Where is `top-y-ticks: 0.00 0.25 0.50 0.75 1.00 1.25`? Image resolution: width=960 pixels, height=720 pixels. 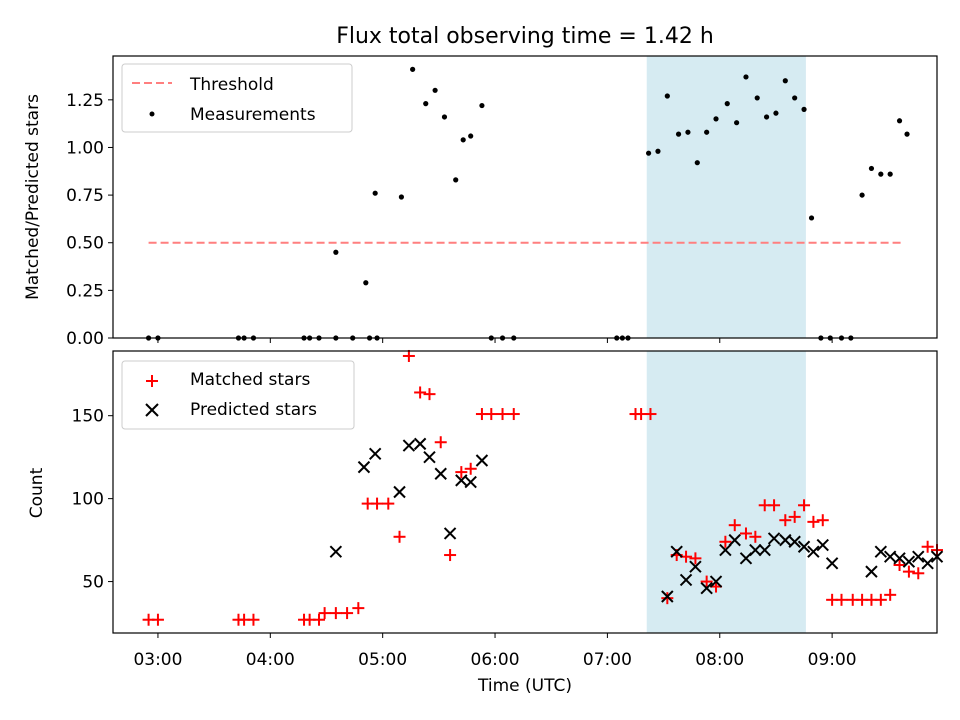
top-y-ticks: 0.00 0.25 0.50 0.75 1.00 1.25 is located at coordinates (89, 220).